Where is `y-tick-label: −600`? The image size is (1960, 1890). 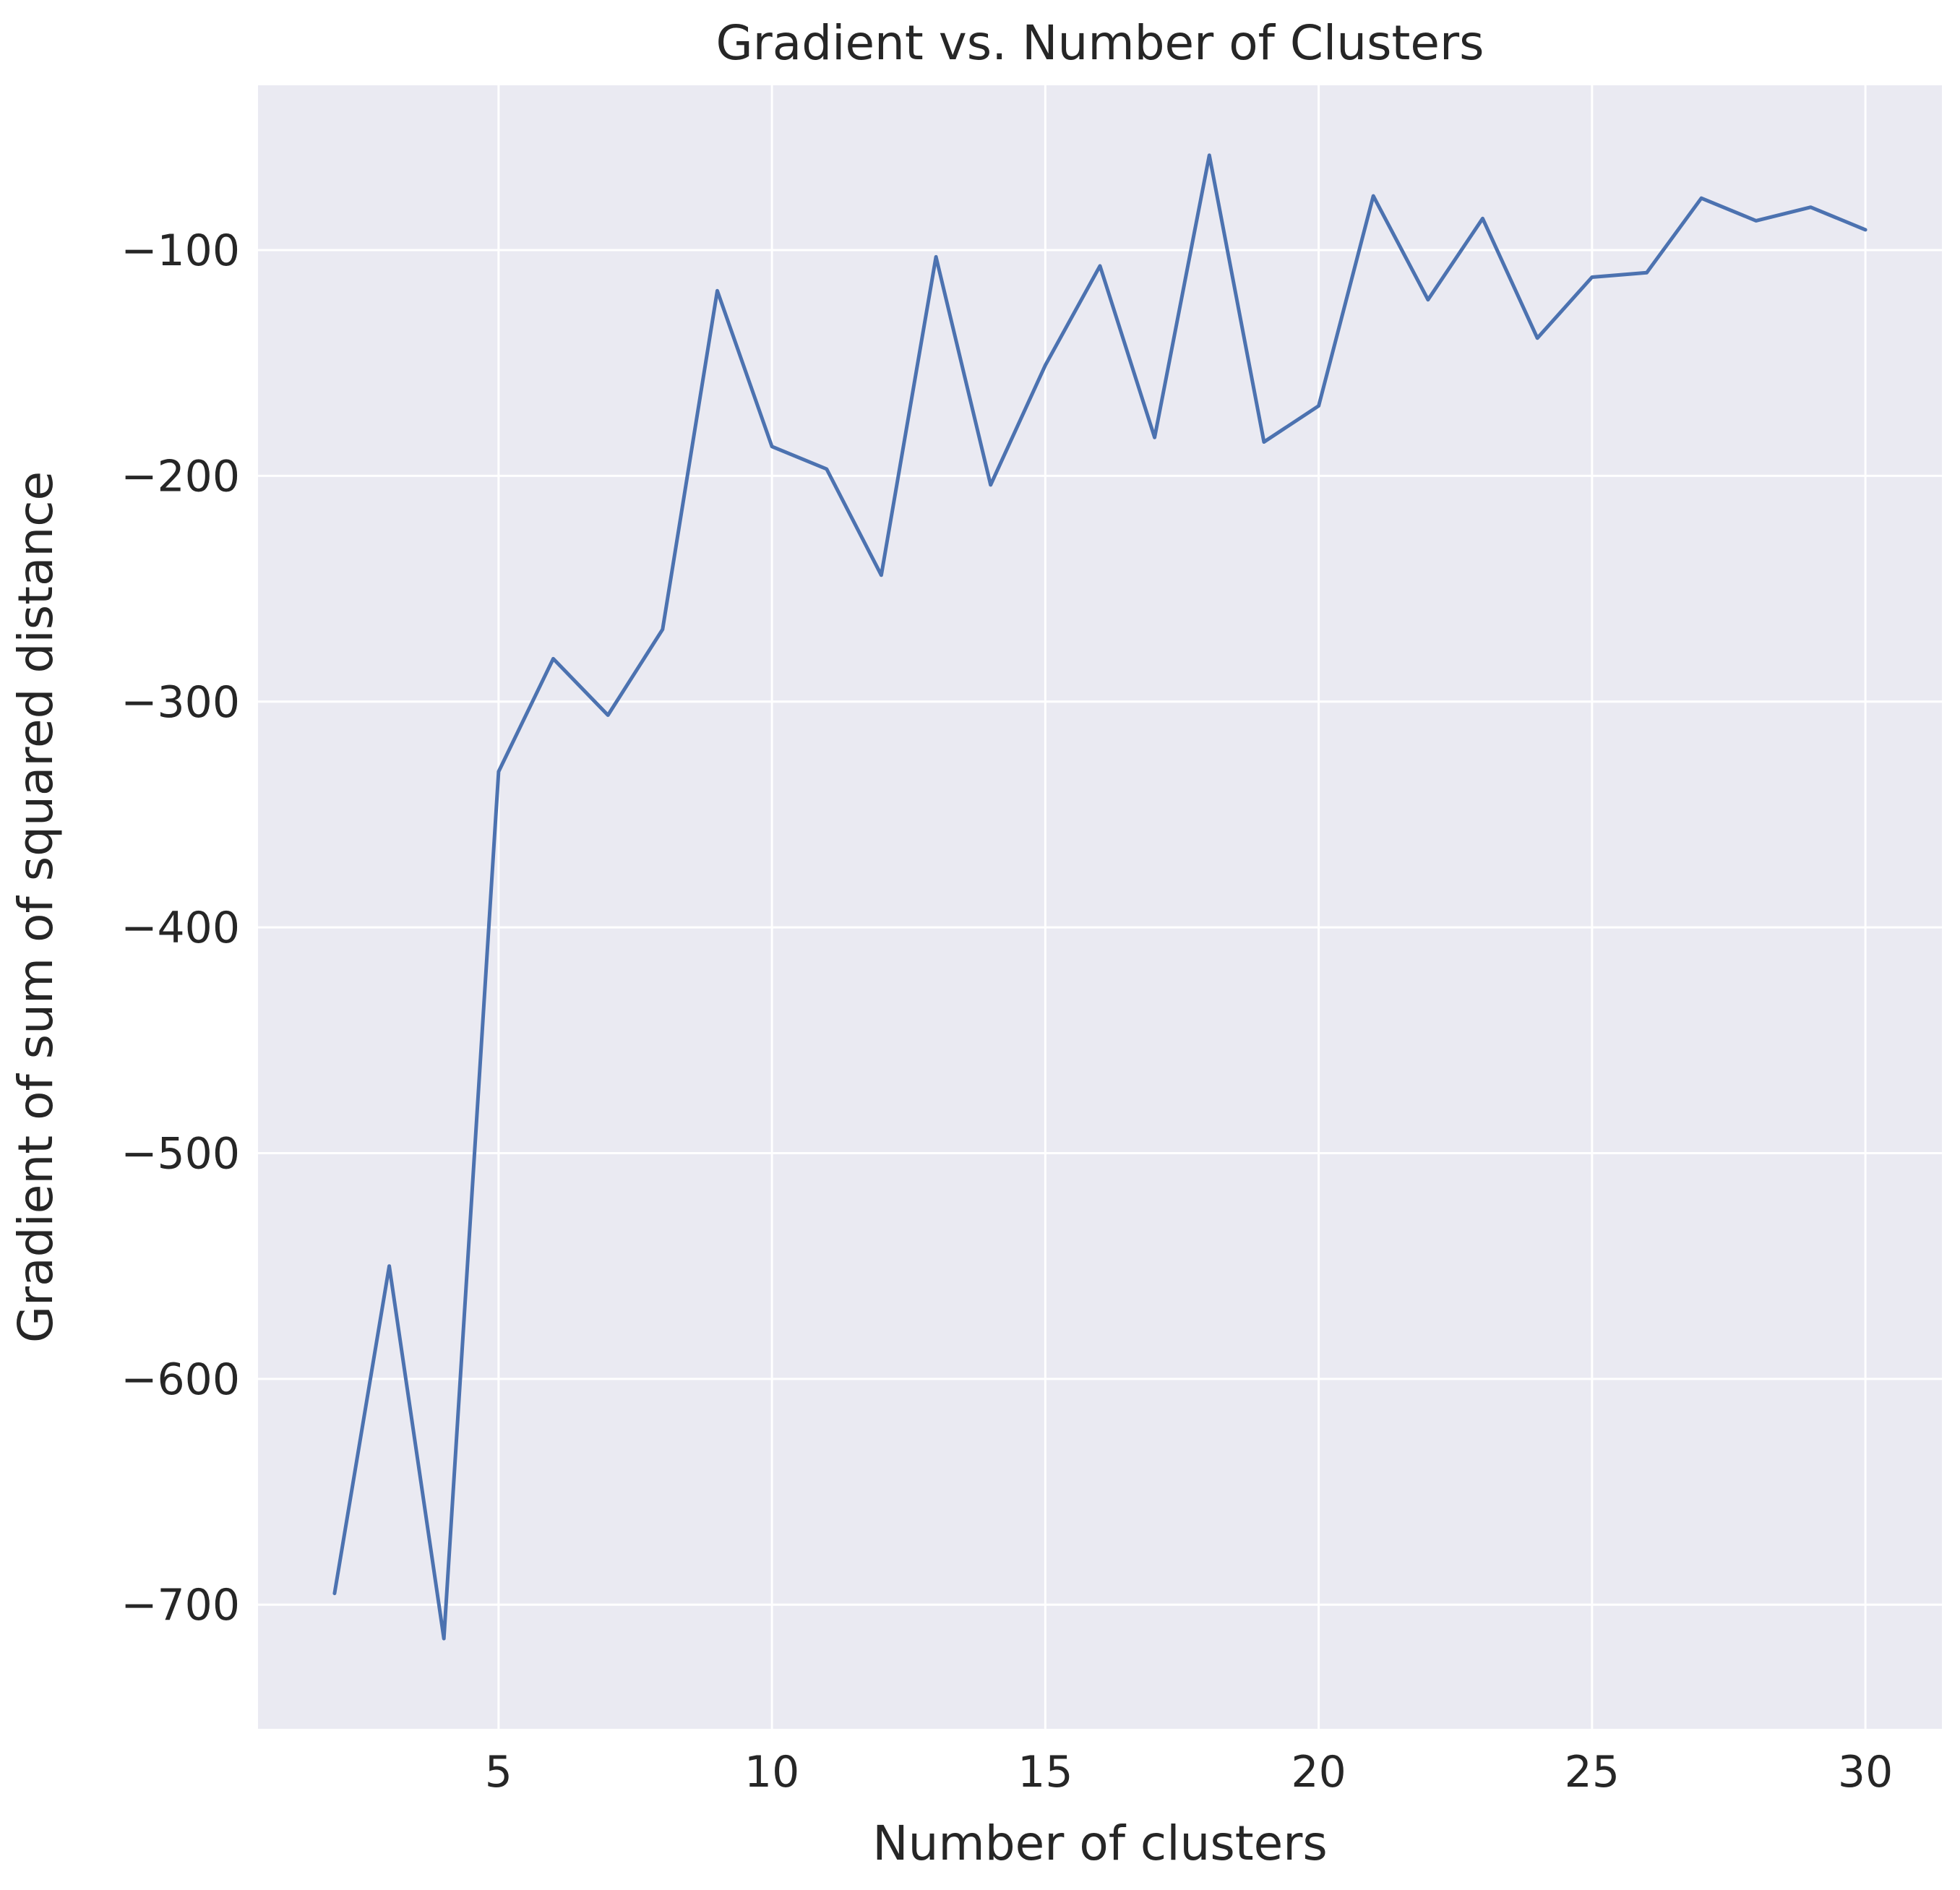
y-tick-label: −600 is located at coordinates (180, 1379).